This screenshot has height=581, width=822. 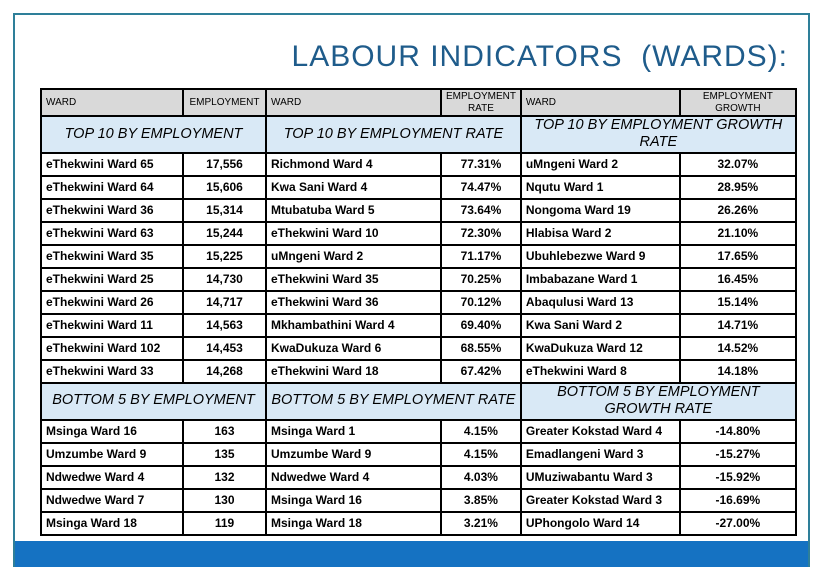 I want to click on ward-cell: Ndwedwe Ward 7, so click(x=112, y=500).